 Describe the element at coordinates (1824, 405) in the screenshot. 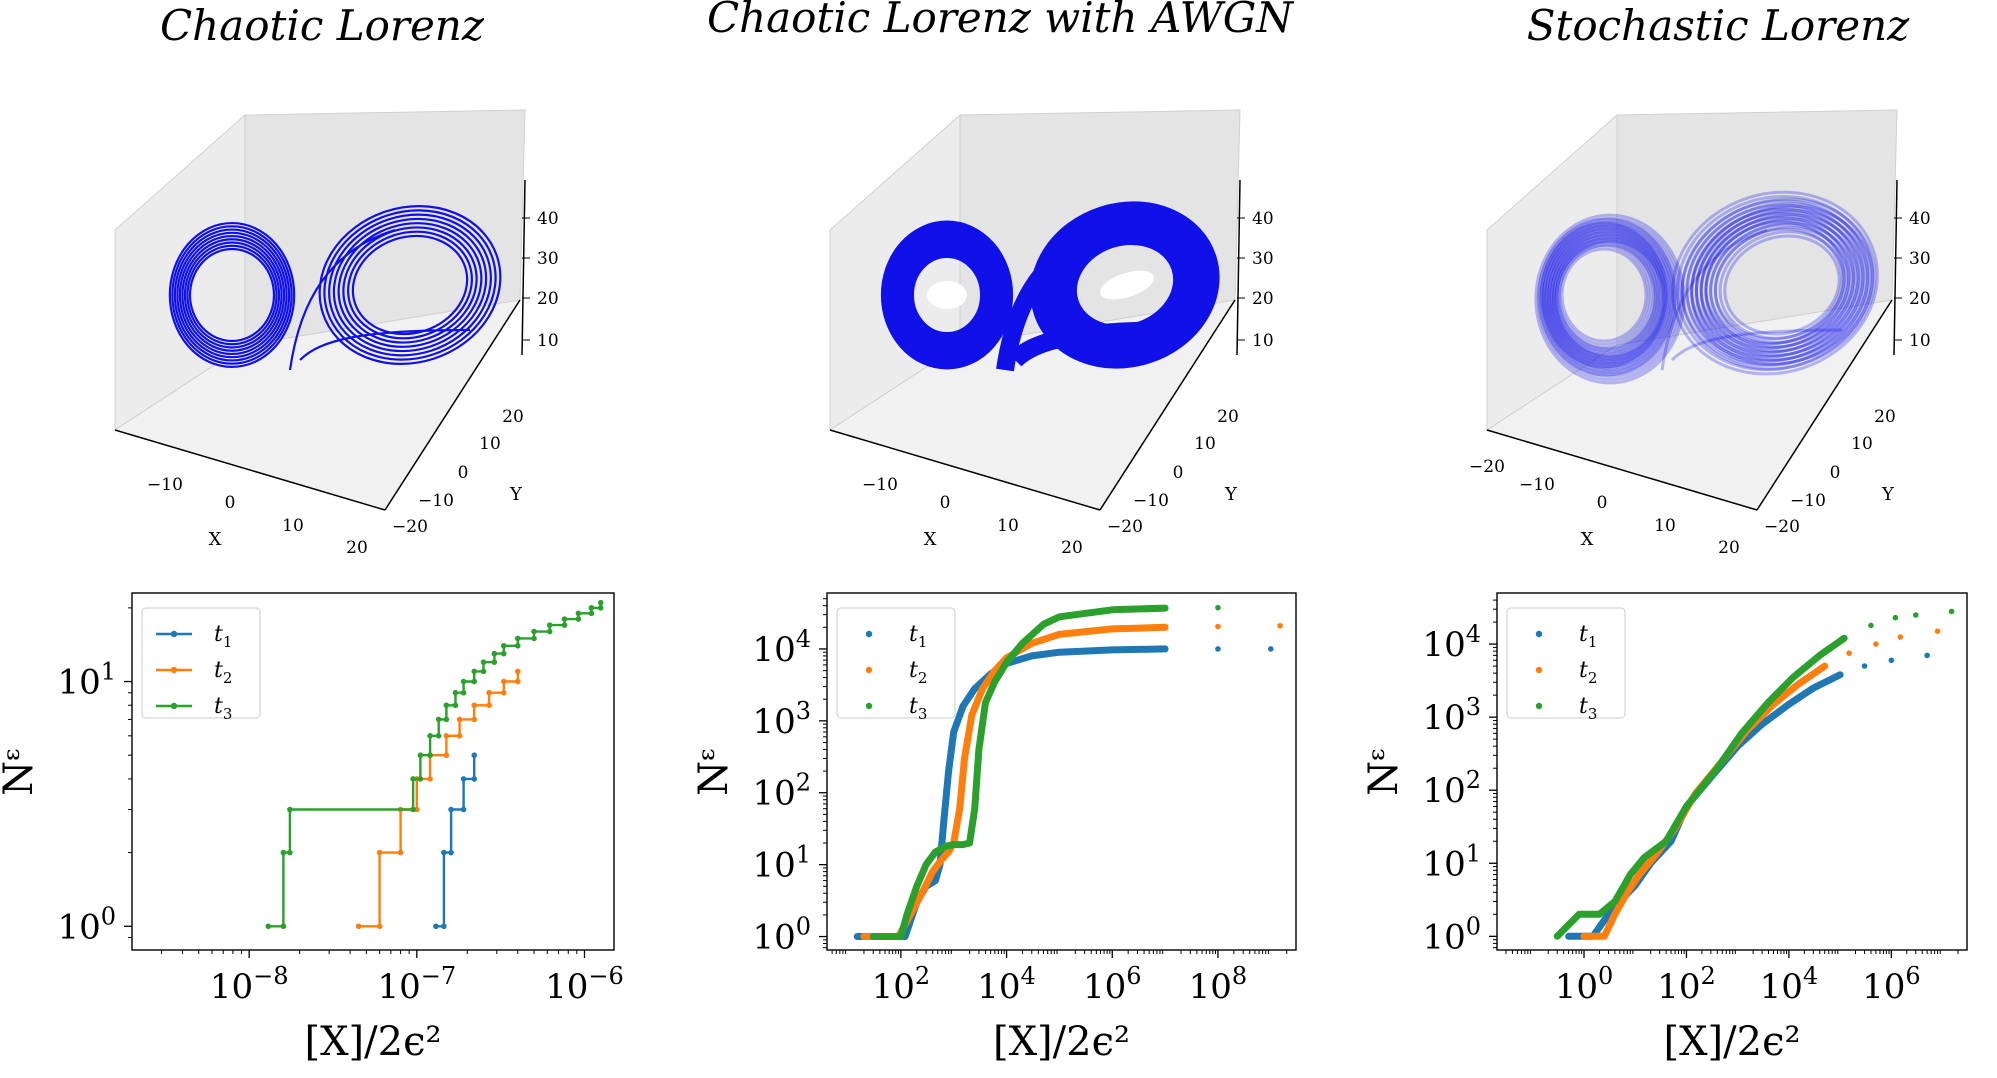

I see `y-axis-line` at that location.